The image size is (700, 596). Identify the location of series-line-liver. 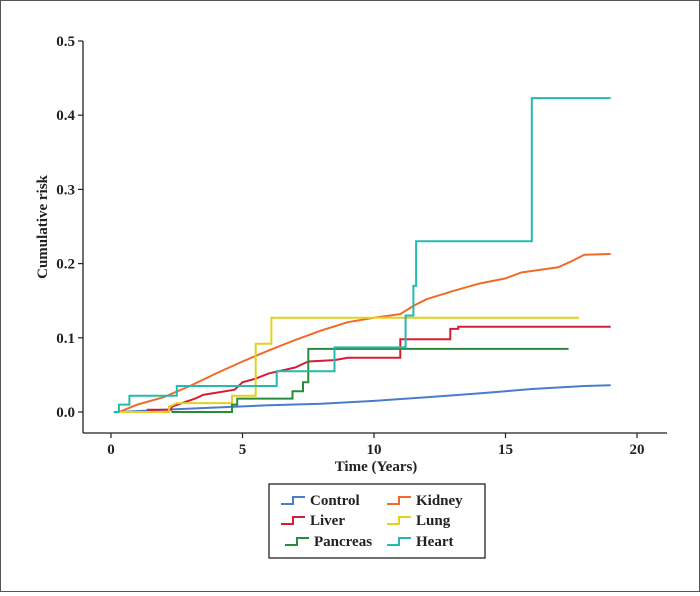
(378, 368).